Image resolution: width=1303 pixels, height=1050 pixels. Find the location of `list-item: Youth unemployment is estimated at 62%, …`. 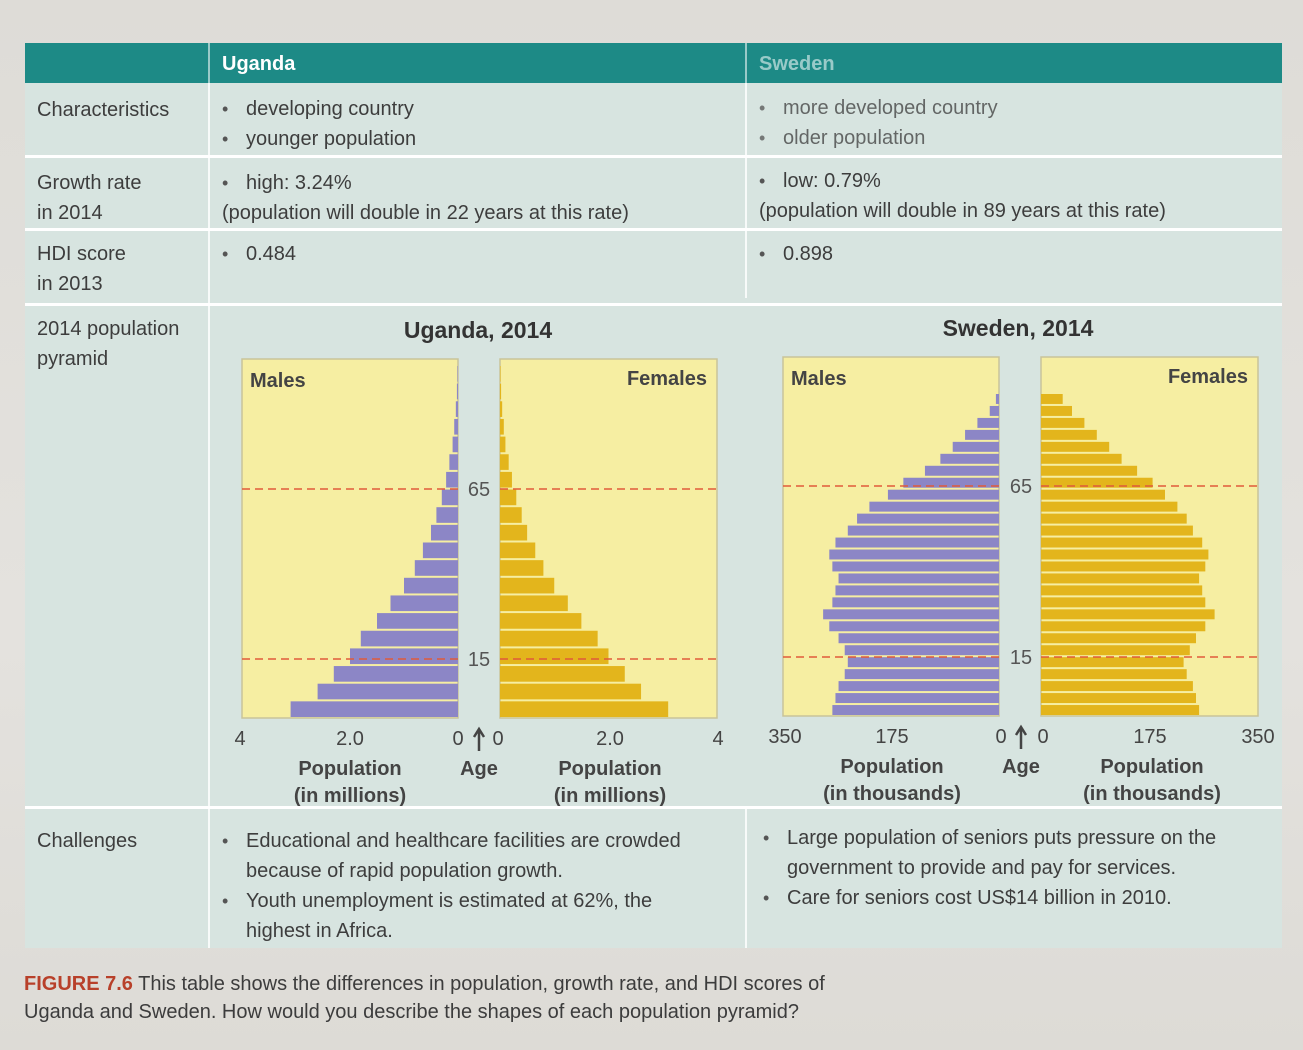

list-item: Youth unemployment is estimated at 62%, … is located at coordinates (451, 916).